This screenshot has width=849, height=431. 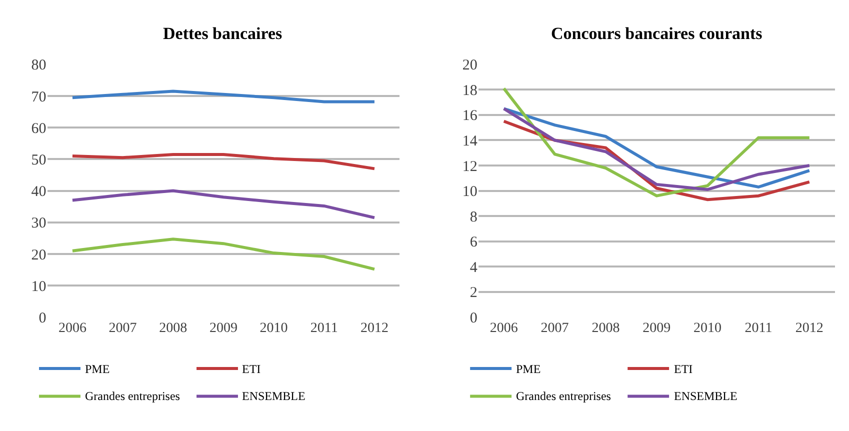 What do you see at coordinates (38, 160) in the screenshot?
I see `y-tick-label: 50` at bounding box center [38, 160].